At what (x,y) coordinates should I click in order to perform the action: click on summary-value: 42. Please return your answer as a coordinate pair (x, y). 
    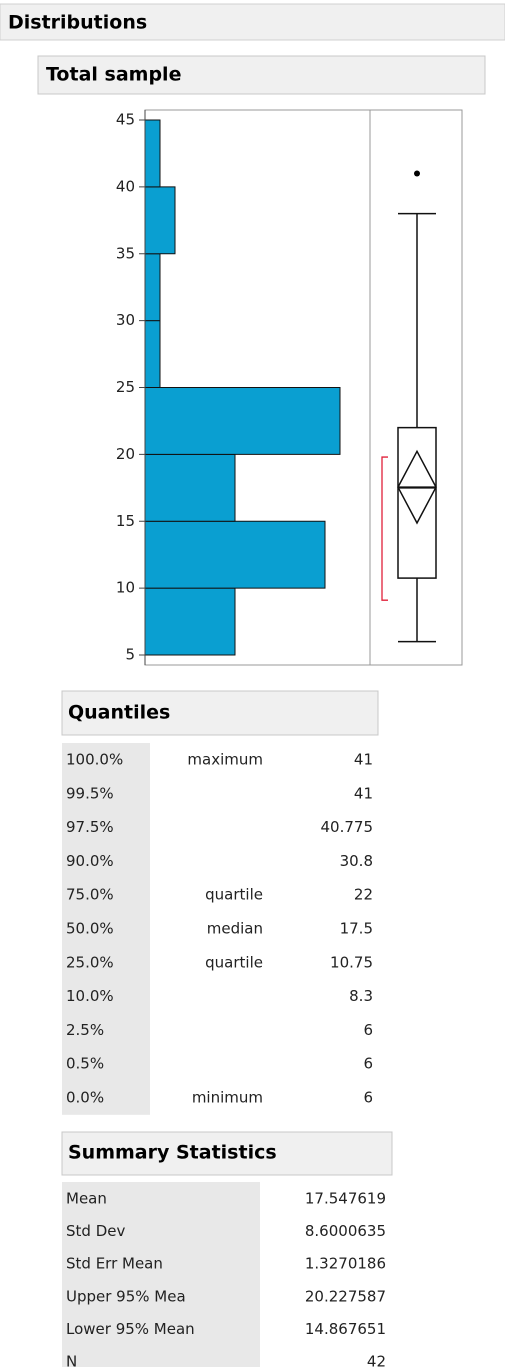
    Looking at the image, I should click on (376, 1360).